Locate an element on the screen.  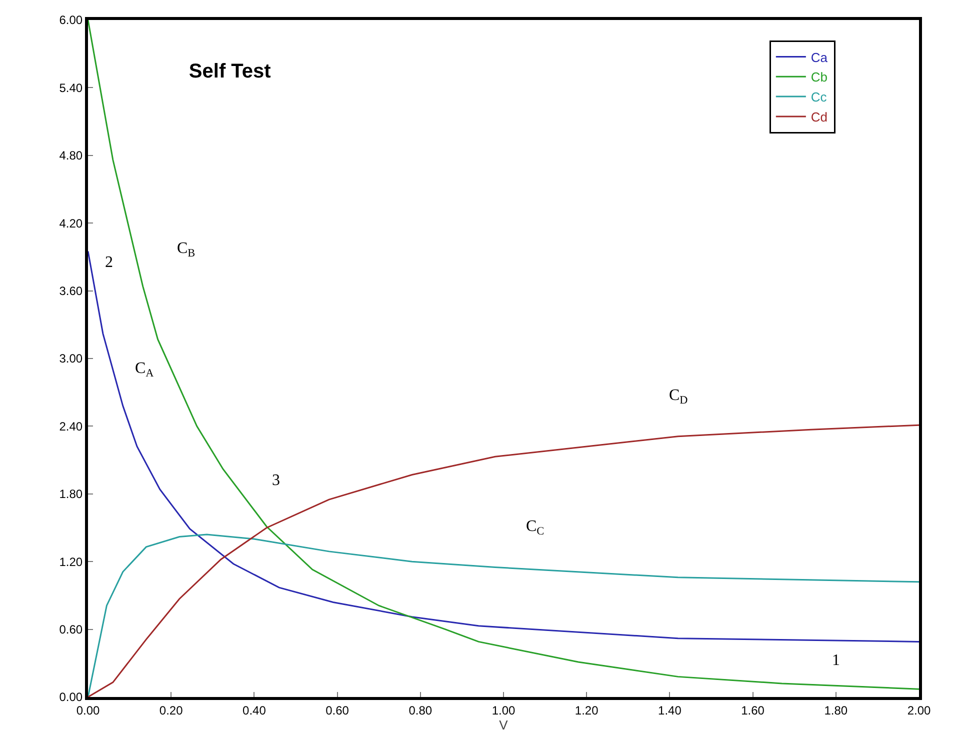
annotation: C$_{B}$ is located at coordinates (186, 250).